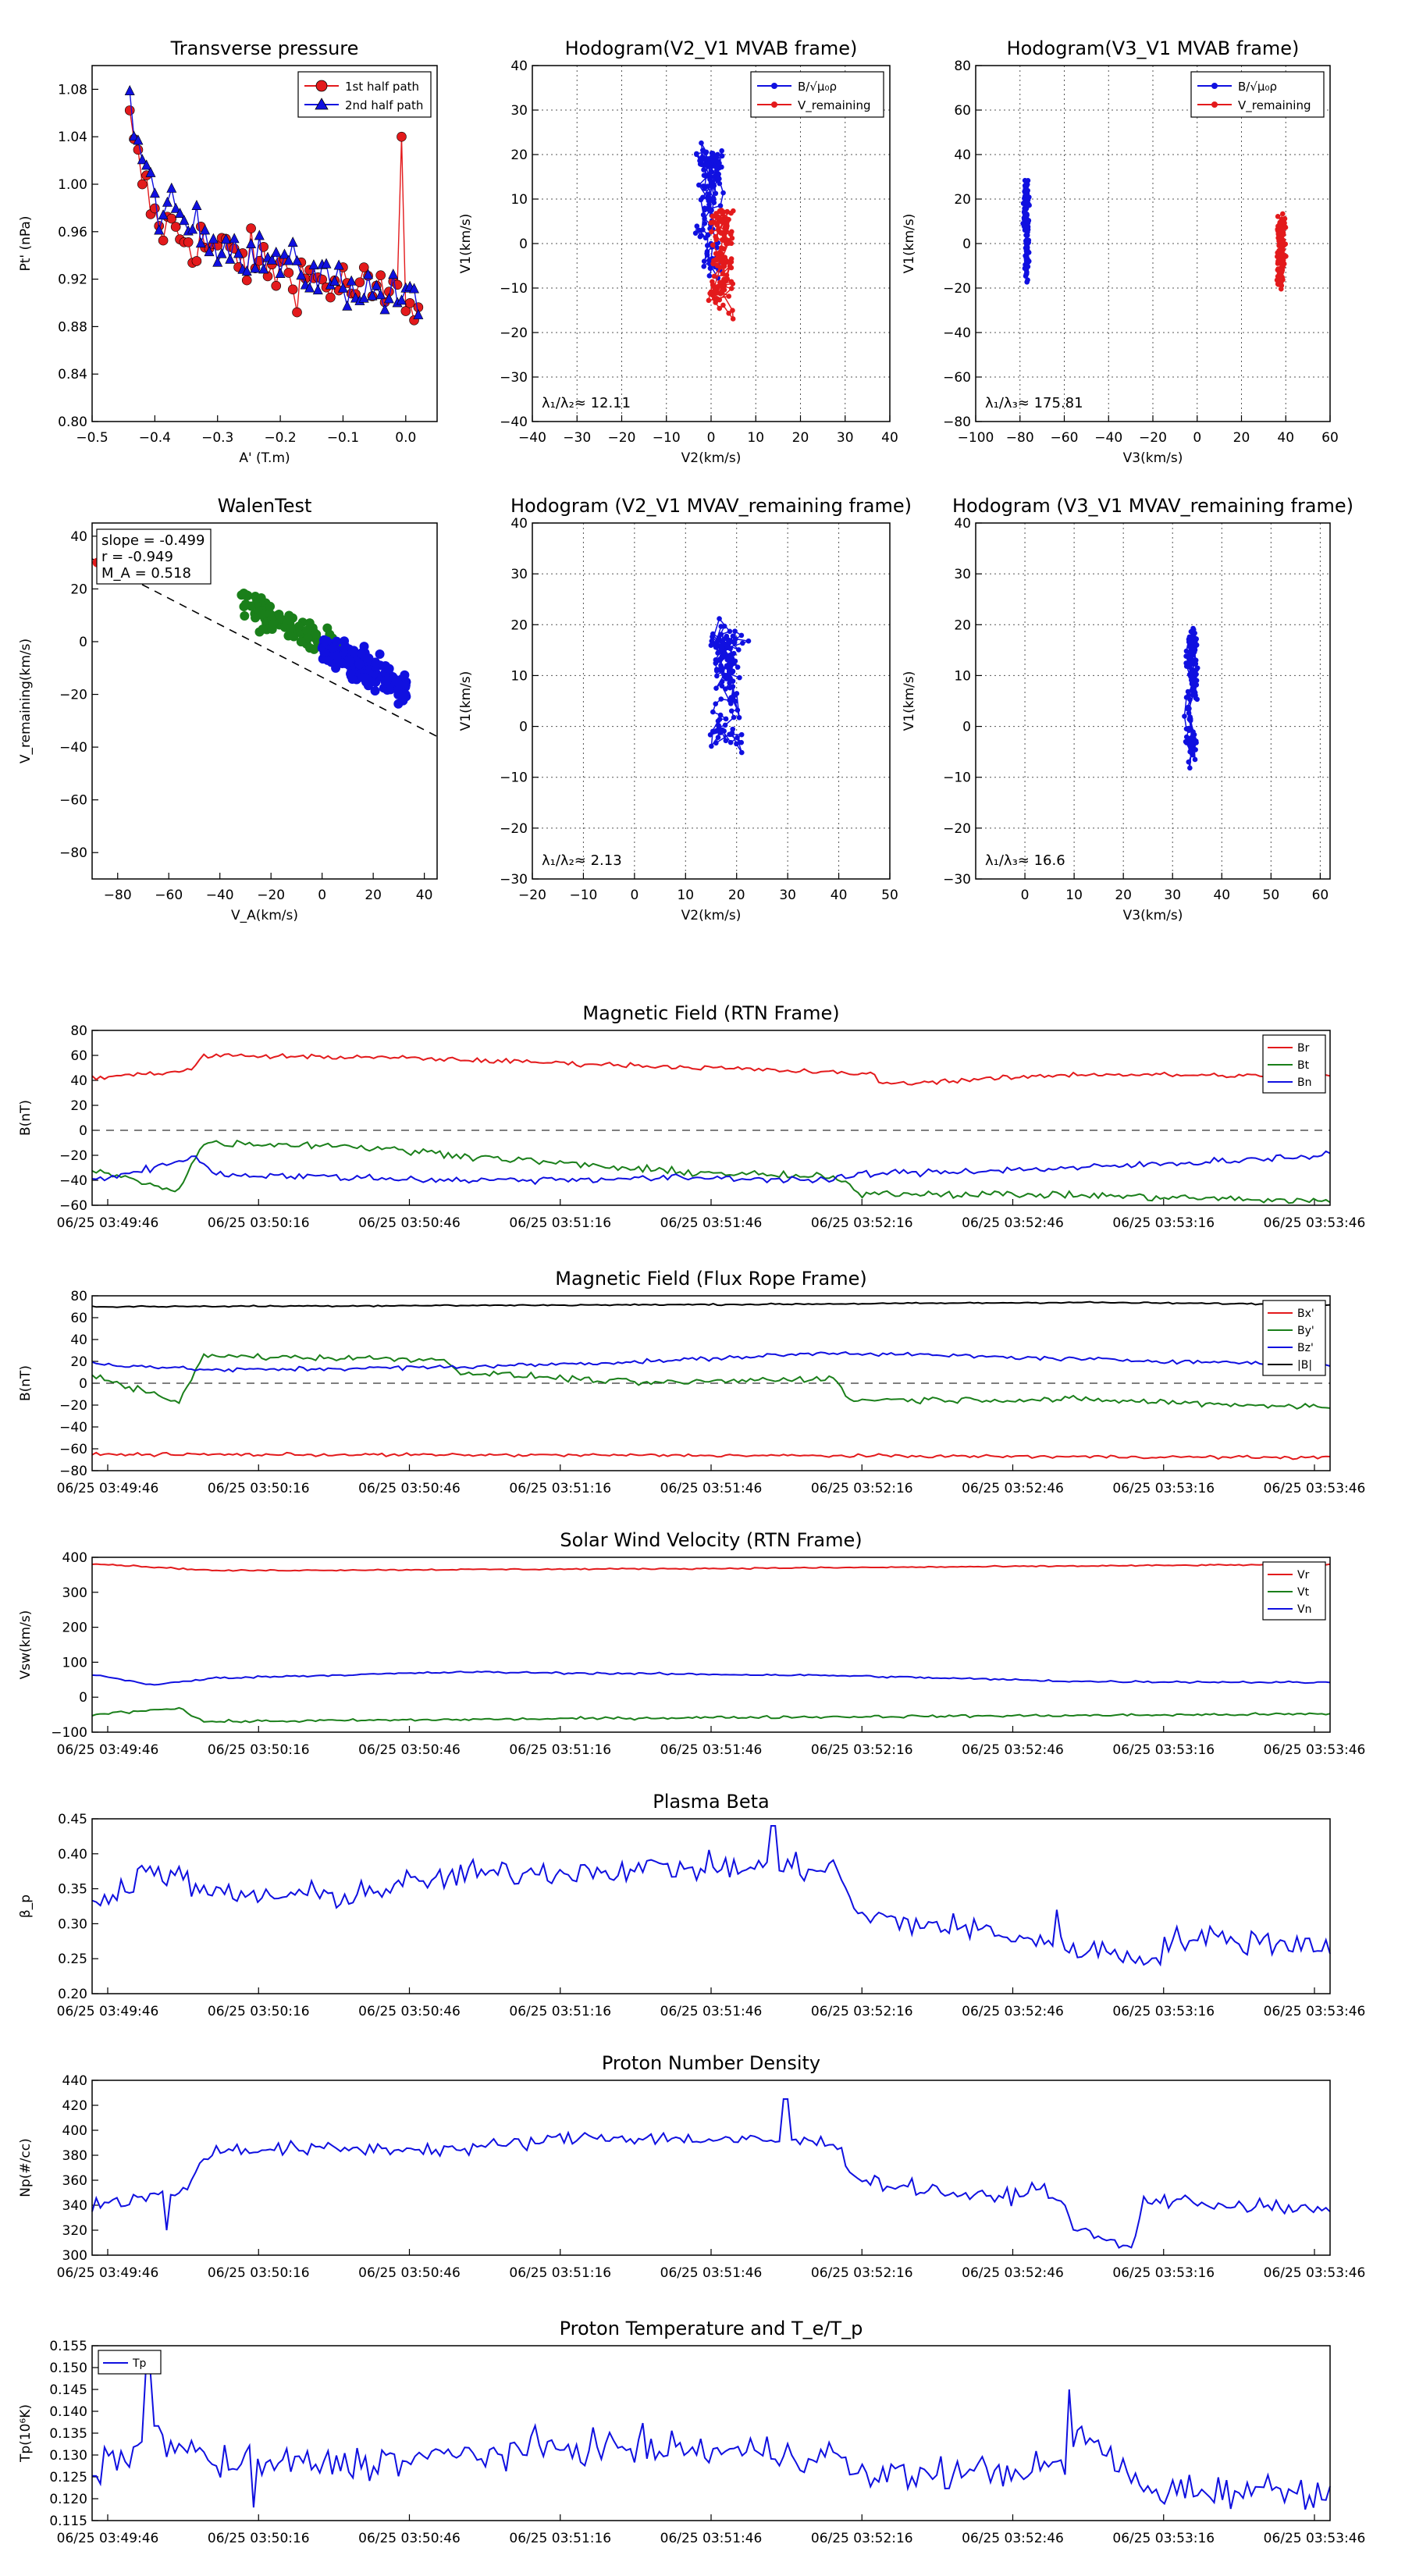 The image size is (1405, 2576). What do you see at coordinates (519, 200) in the screenshot?
I see `hodo1-ytick-label: 10` at bounding box center [519, 200].